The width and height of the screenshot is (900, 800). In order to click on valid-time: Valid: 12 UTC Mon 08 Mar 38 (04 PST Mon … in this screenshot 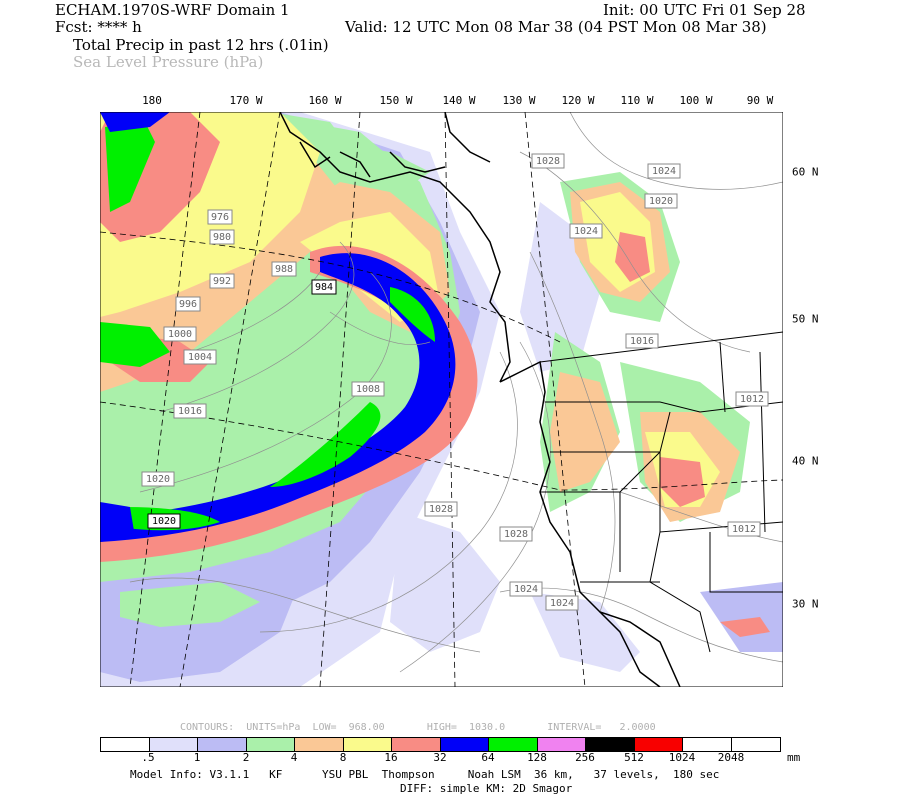, I will do `click(556, 27)`.